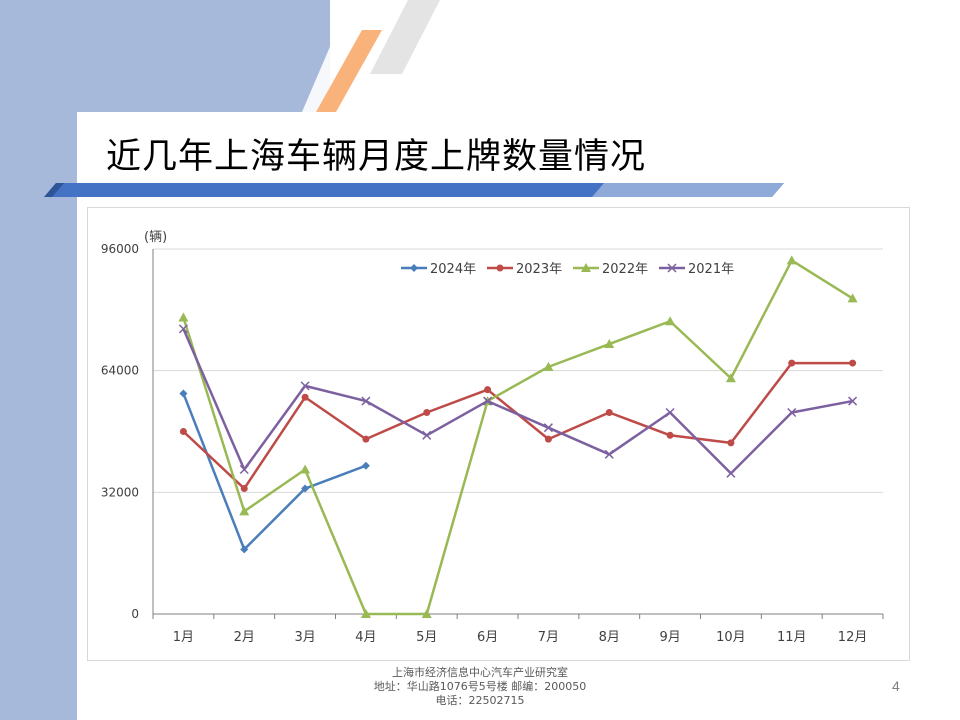 Image resolution: width=960 pixels, height=720 pixels. I want to click on footer-address: 地址：华山路1076号5号楼 邮编：200050, so click(480, 686).